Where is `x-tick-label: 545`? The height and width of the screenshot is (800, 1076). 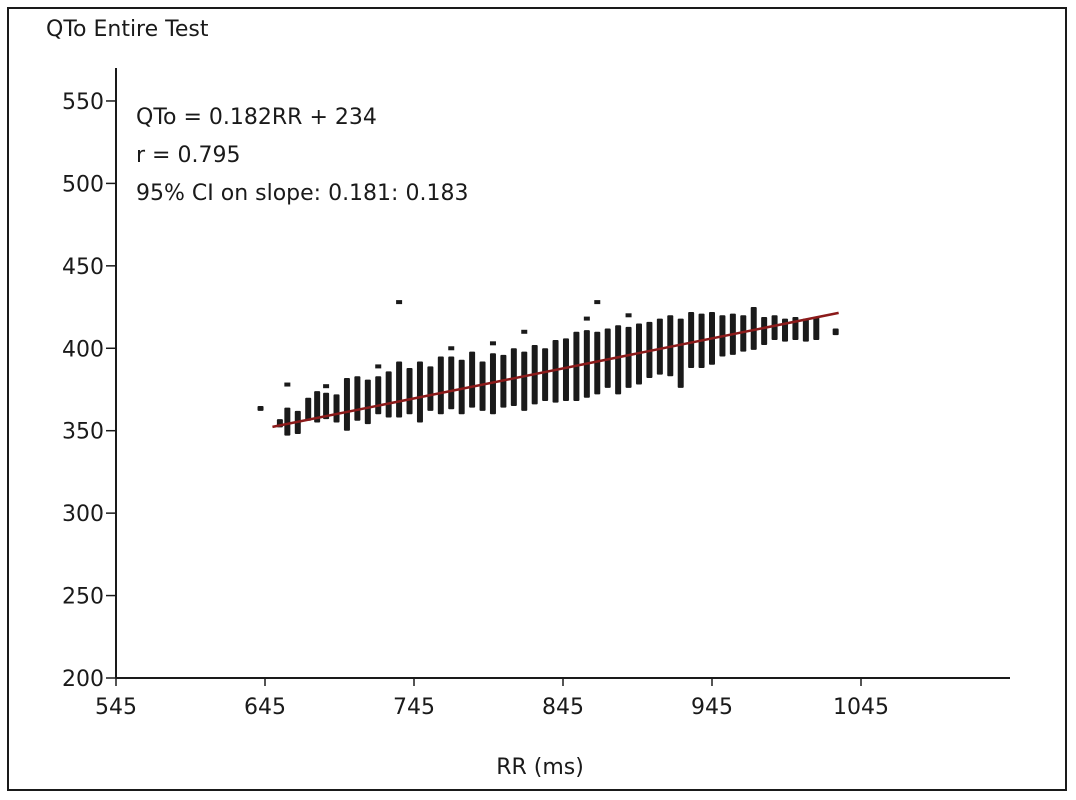 x-tick-label: 545 is located at coordinates (116, 707).